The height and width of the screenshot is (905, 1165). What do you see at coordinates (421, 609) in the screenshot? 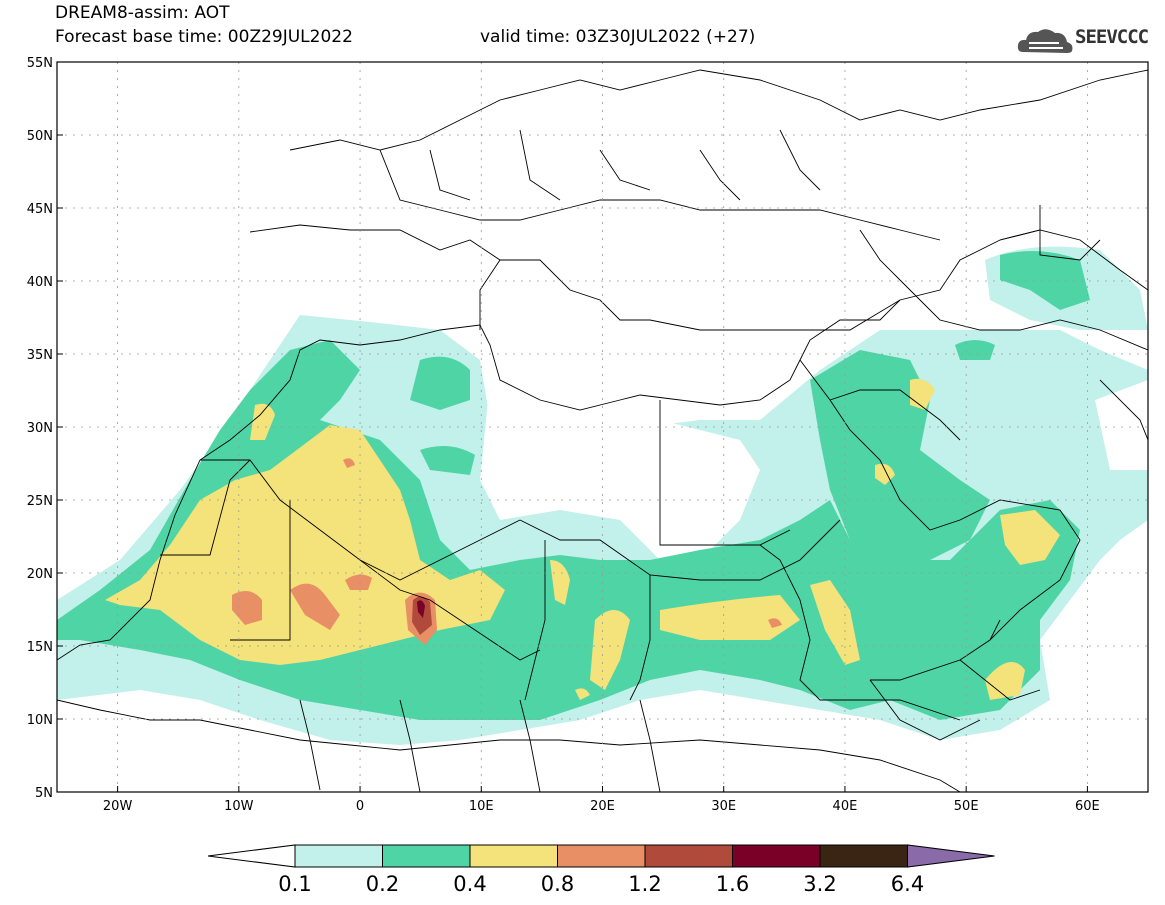
I see `aot-band-1.6` at bounding box center [421, 609].